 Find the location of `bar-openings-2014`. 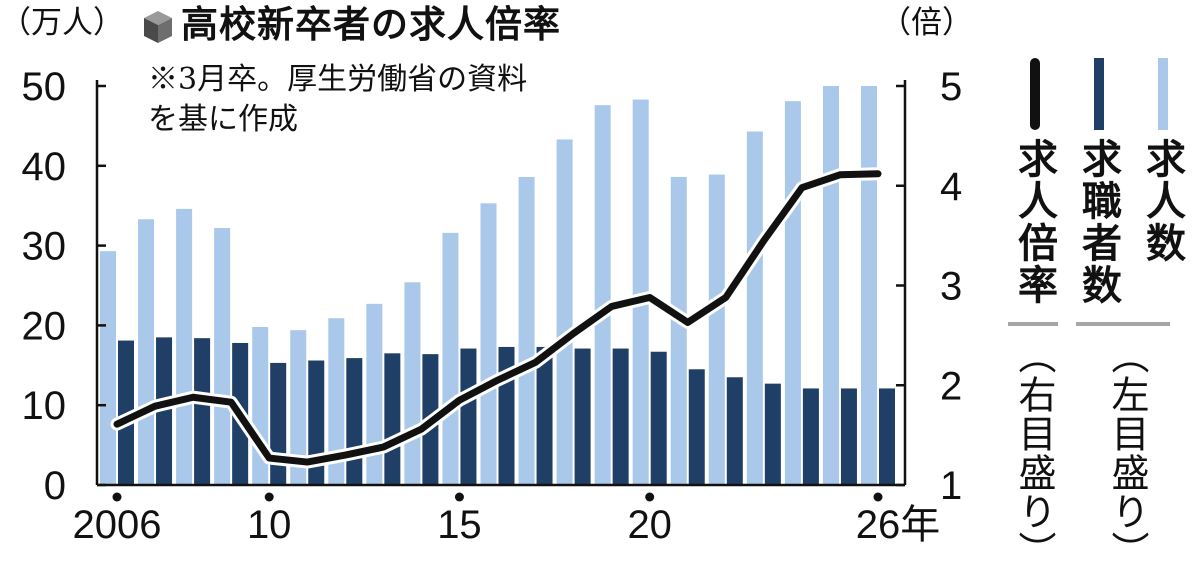

bar-openings-2014 is located at coordinates (412, 383).